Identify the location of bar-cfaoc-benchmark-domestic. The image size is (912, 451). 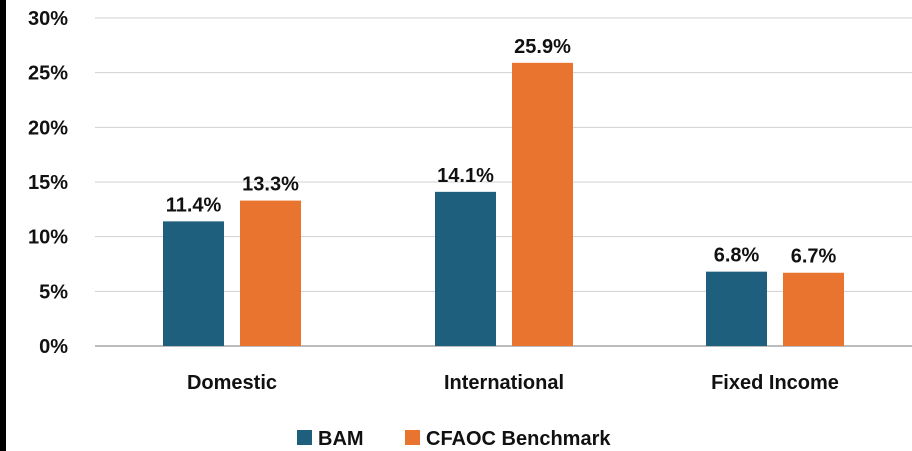
(270, 273).